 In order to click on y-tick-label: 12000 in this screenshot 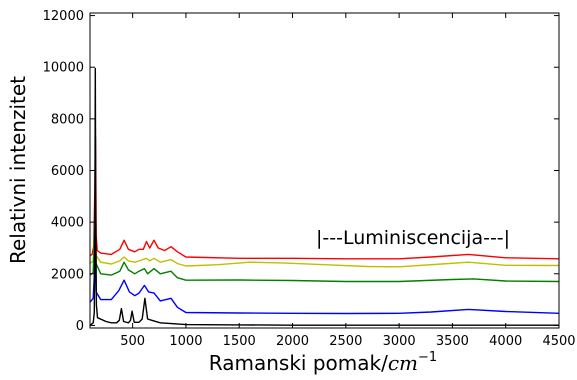, I will do `click(63, 16)`.